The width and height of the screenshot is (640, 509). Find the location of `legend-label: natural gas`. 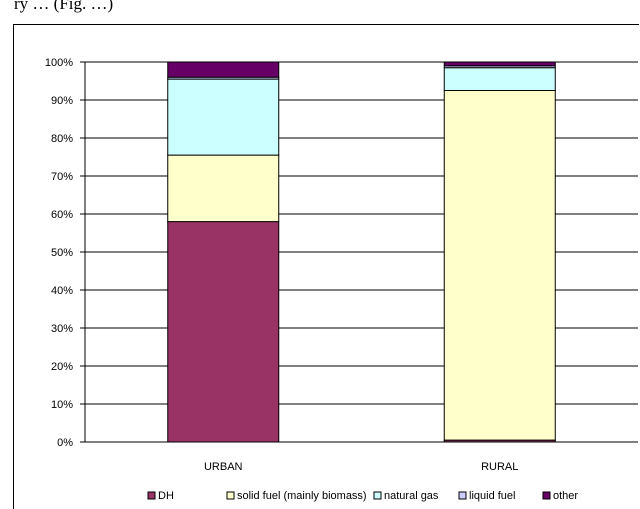

legend-label: natural gas is located at coordinates (411, 496).